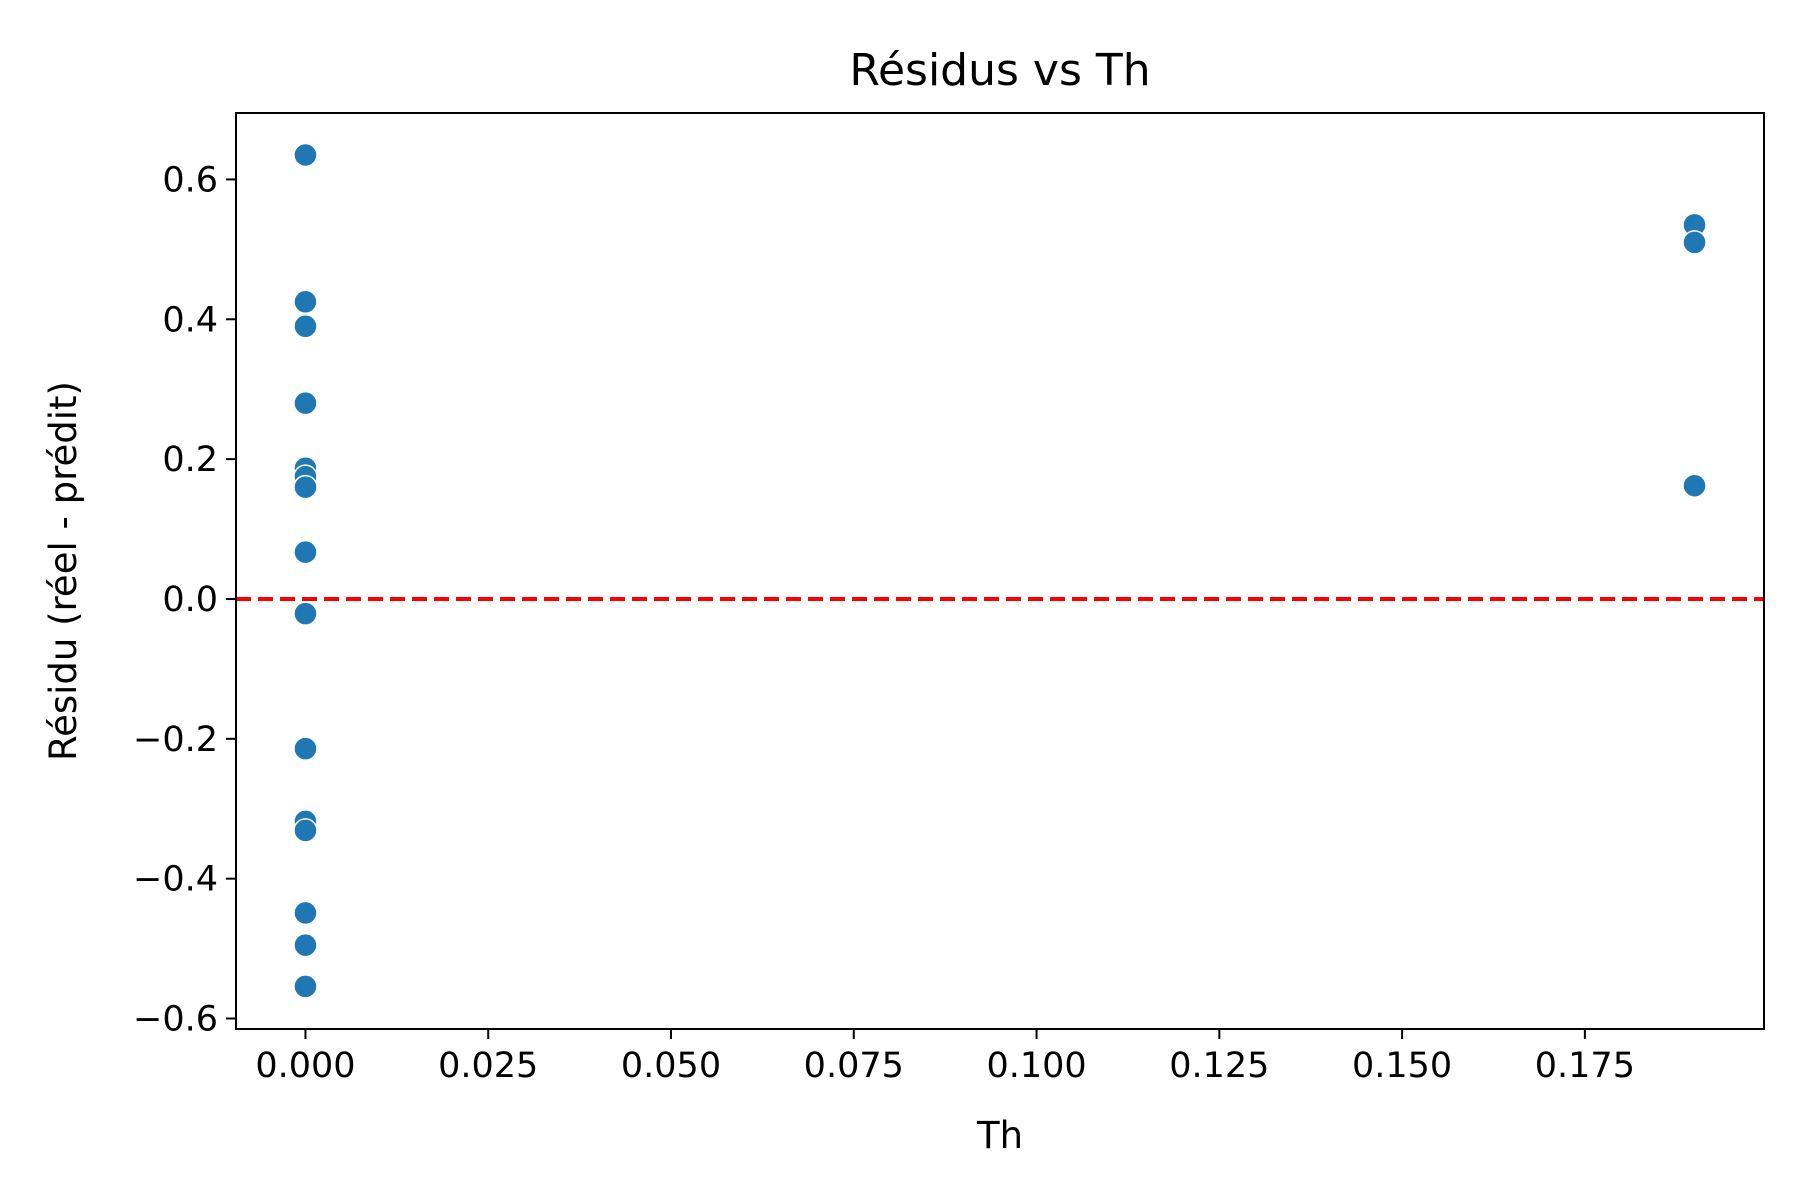  Describe the element at coordinates (999, 1135) in the screenshot. I see `x-axis-title: Th` at that location.